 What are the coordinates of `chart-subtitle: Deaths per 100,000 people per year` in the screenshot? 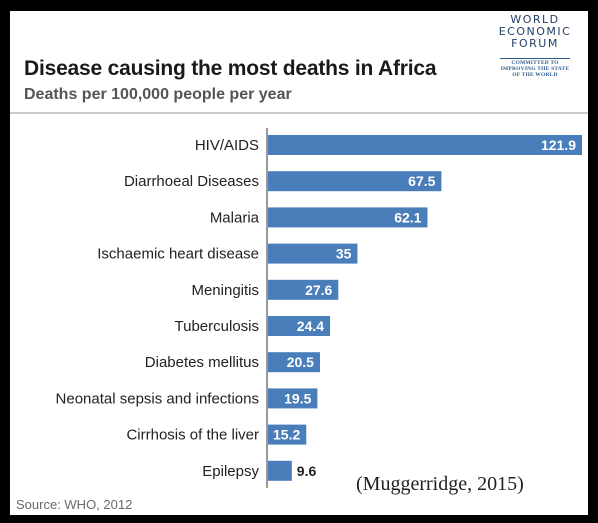 It's located at (158, 94).